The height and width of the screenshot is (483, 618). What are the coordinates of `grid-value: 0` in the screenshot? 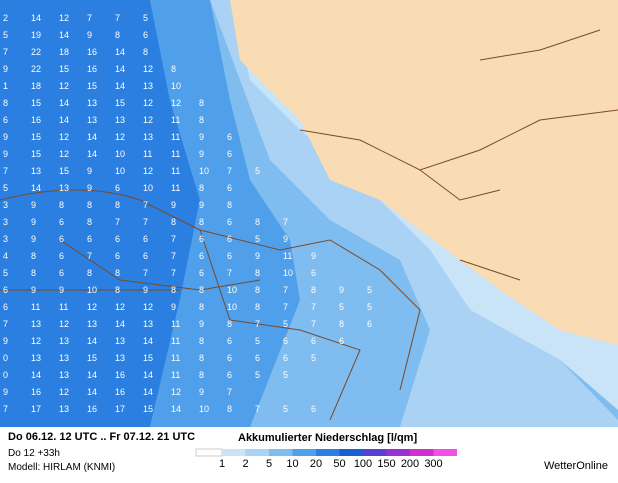 It's located at (5, 375).